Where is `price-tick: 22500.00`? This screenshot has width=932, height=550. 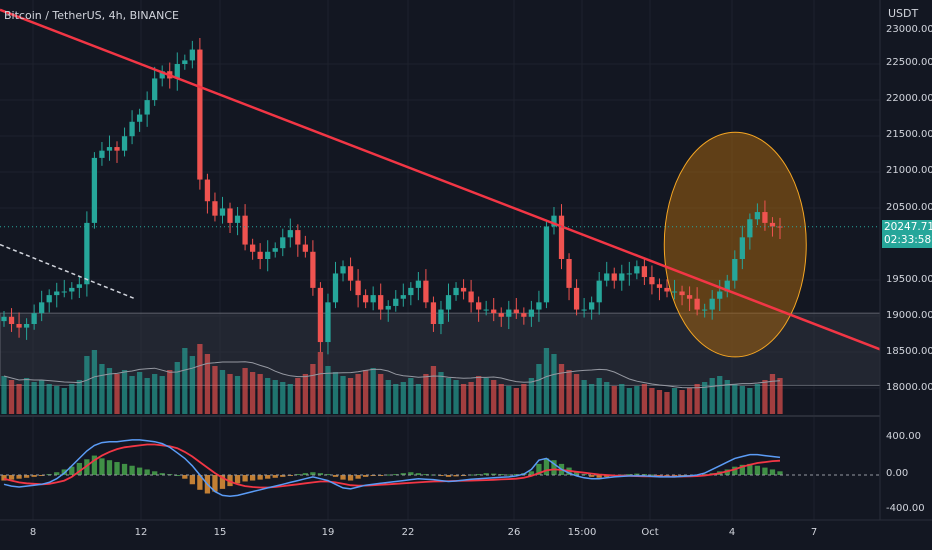 price-tick: 22500.00 is located at coordinates (909, 62).